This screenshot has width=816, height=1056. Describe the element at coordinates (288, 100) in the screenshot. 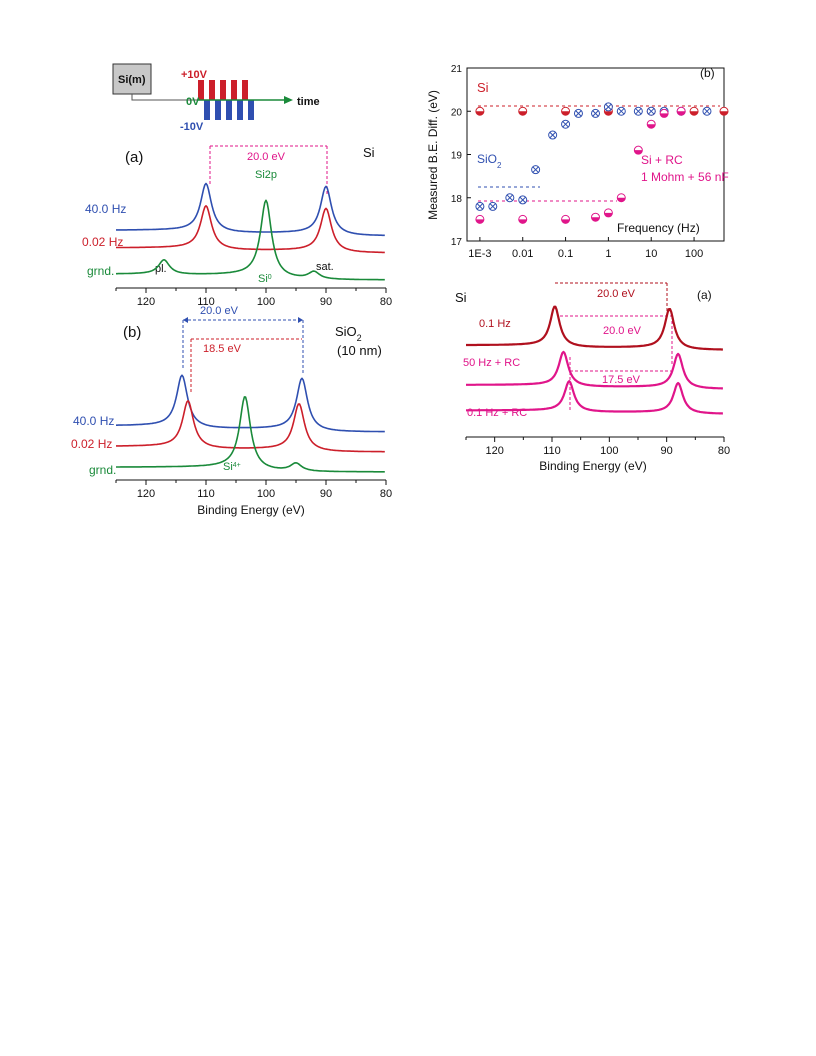

I see `time-arrow-icon` at that location.